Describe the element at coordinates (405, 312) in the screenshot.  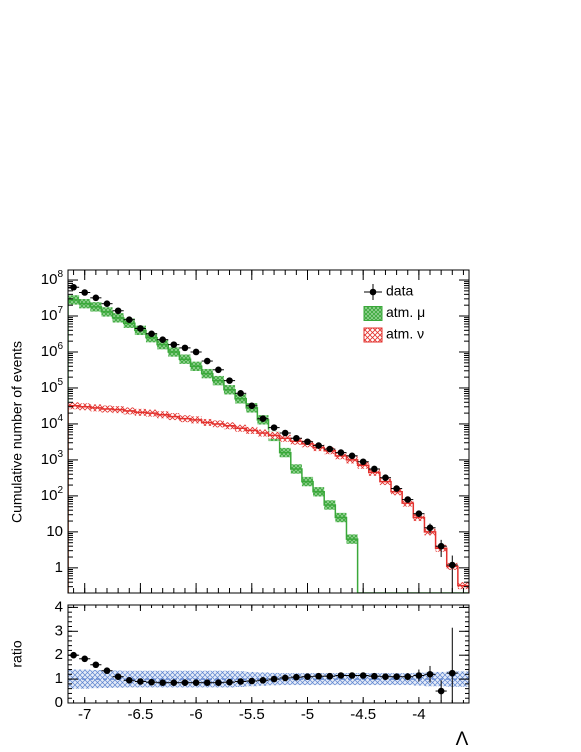
I see `legend-label: atm. μ` at that location.